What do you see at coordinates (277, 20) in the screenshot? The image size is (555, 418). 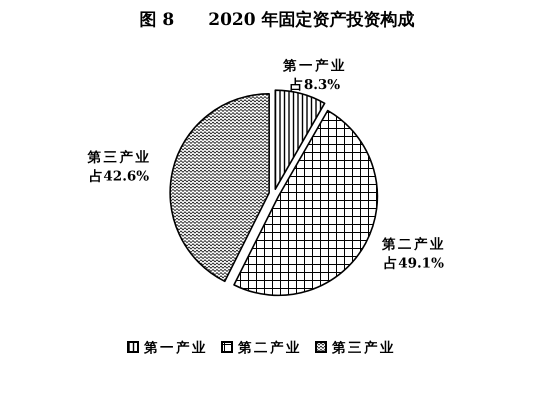 I see `chart-title: 图 8 2020 年固定资产投资构成` at bounding box center [277, 20].